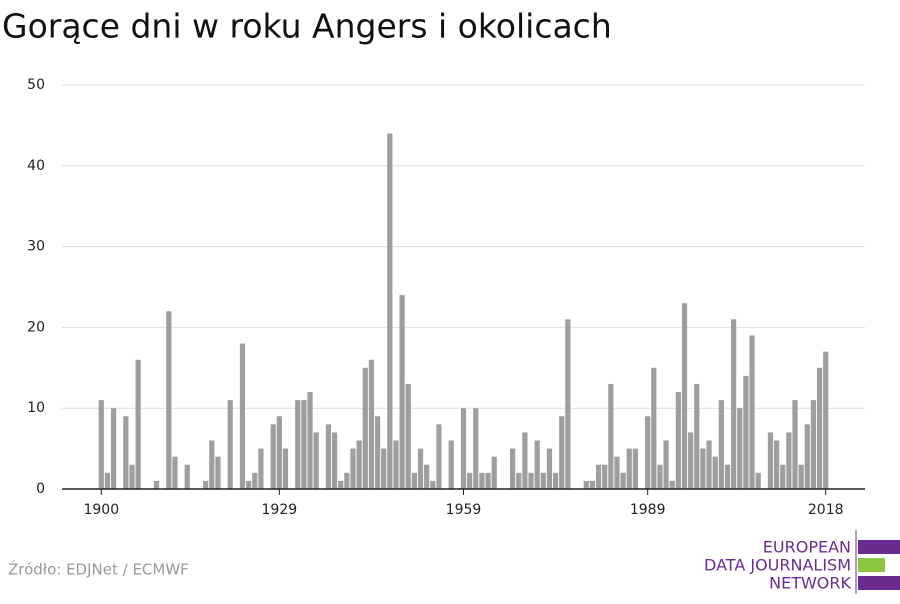 The image size is (900, 604). What do you see at coordinates (777, 565) in the screenshot?
I see `logo-text: DATA JOURNALISM` at bounding box center [777, 565].